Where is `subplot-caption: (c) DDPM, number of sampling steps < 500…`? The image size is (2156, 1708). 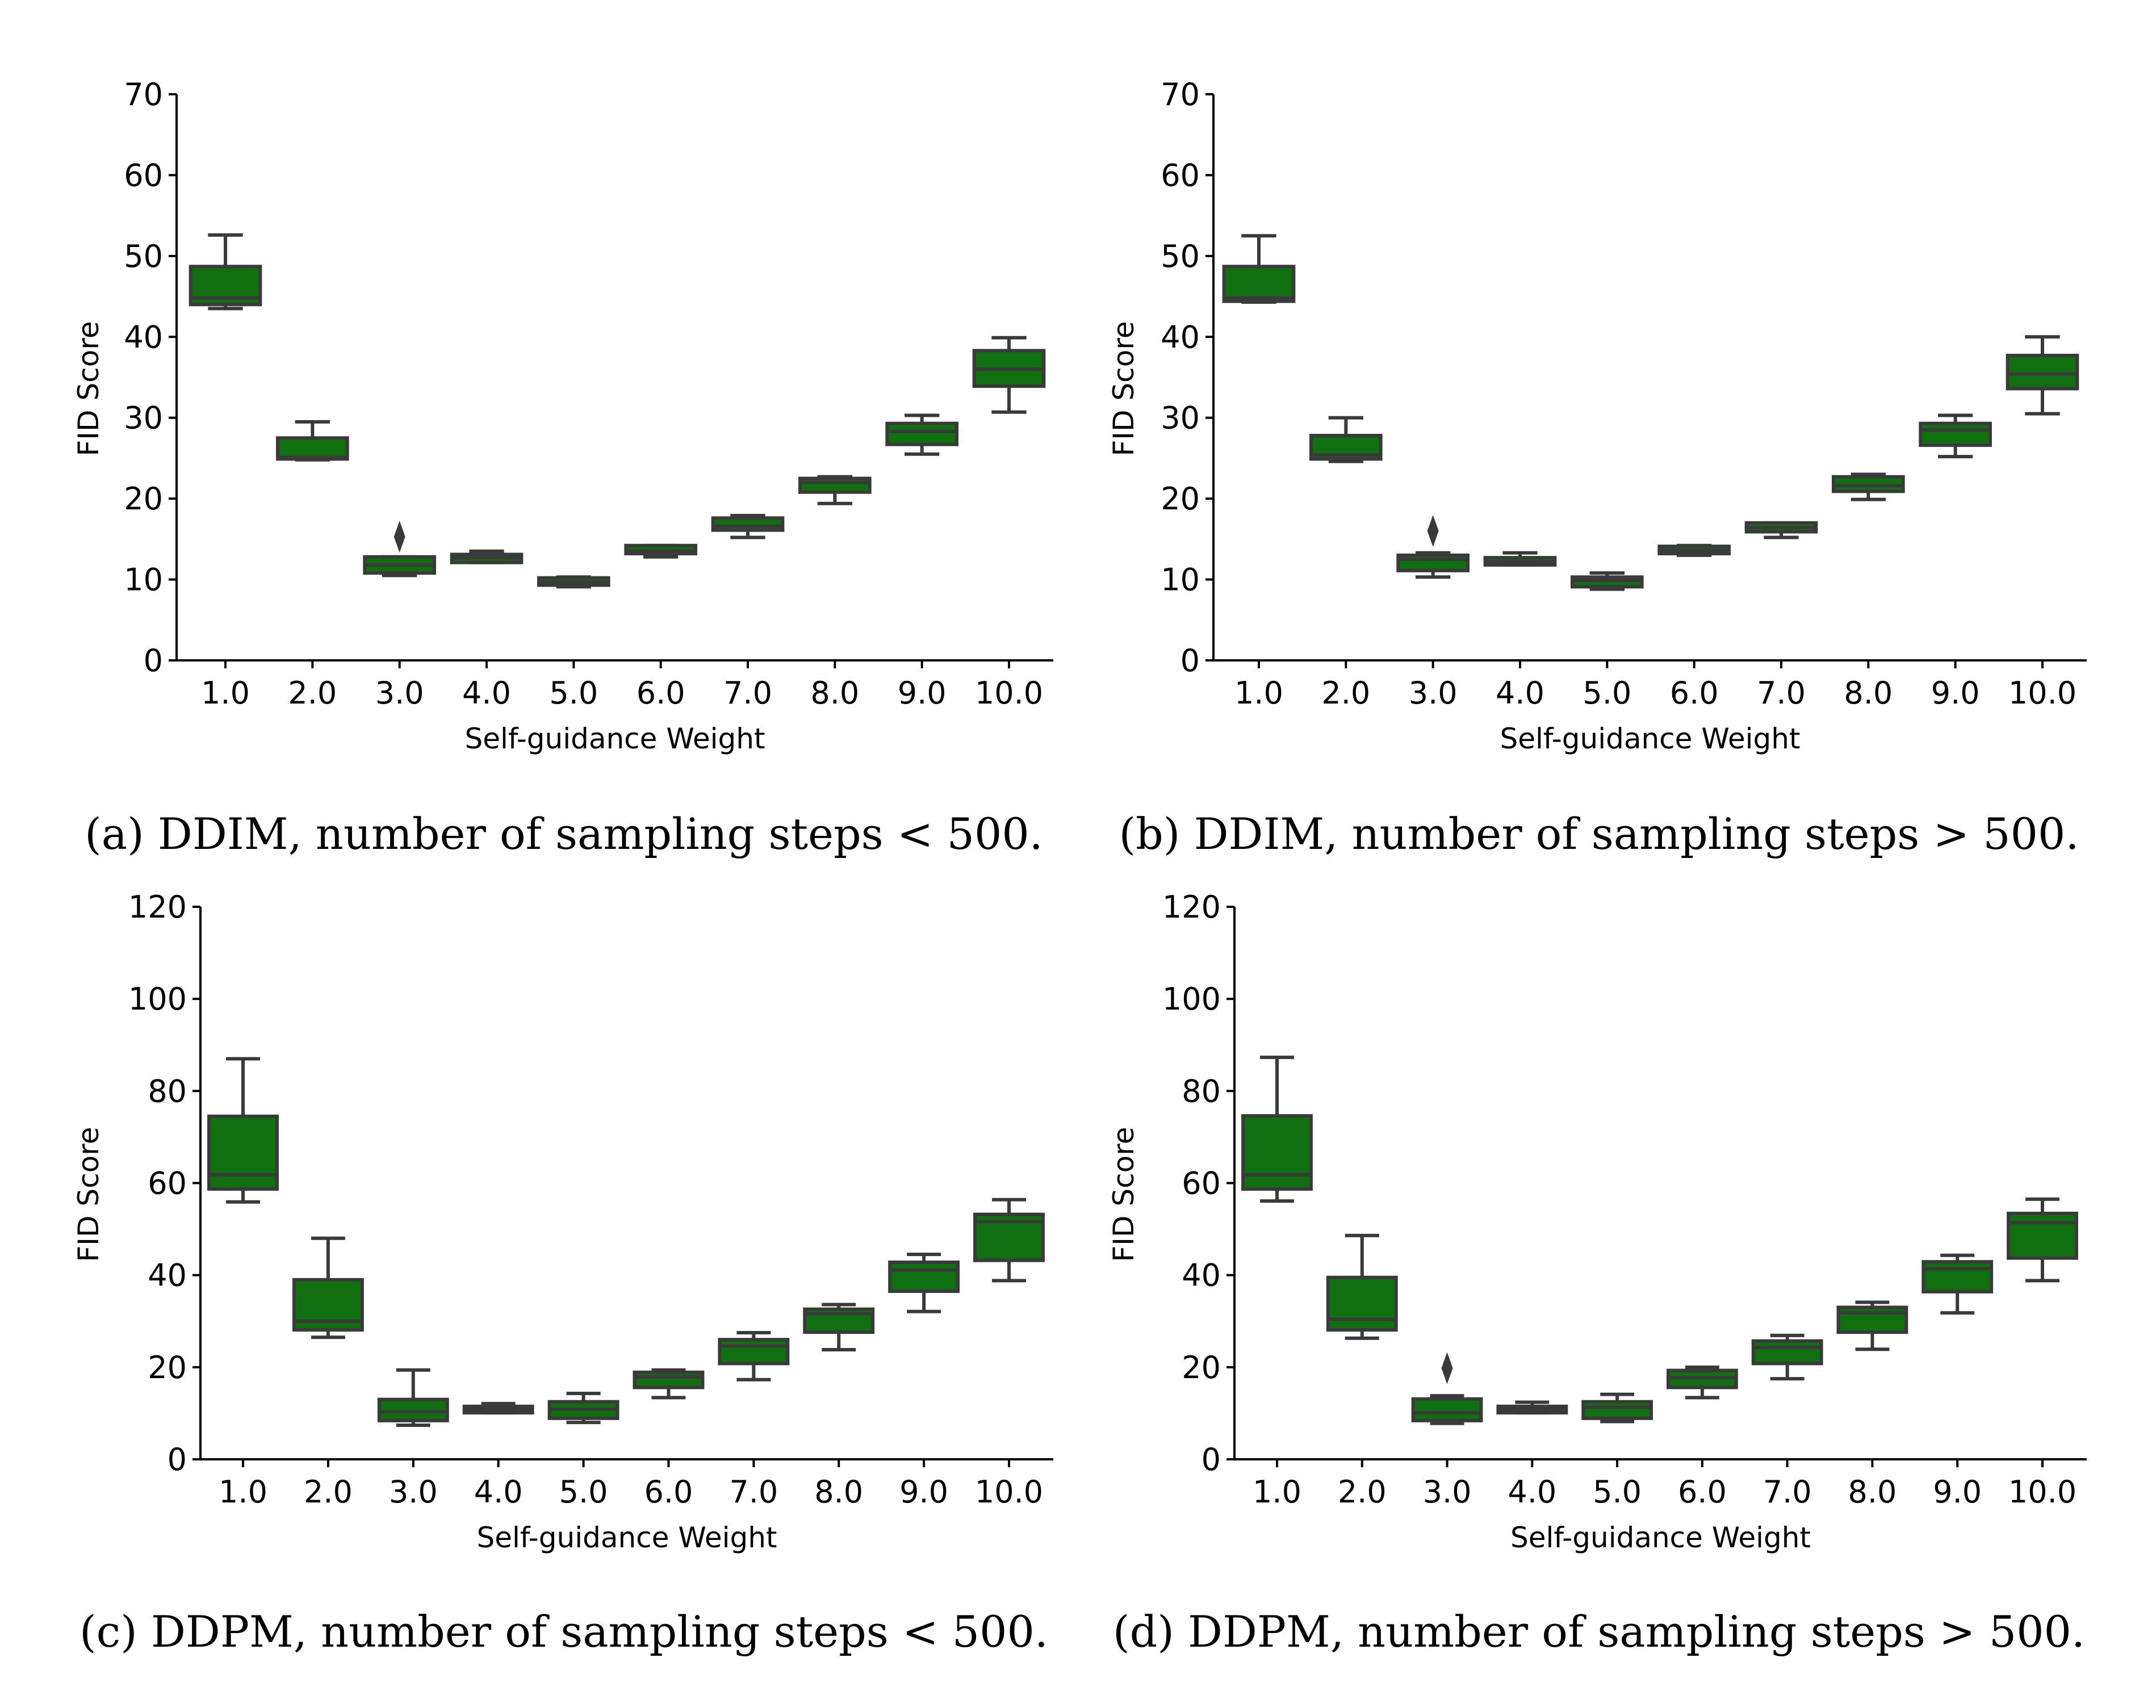 subplot-caption: (c) DDPM, number of sampling steps < 500… is located at coordinates (563, 1631).